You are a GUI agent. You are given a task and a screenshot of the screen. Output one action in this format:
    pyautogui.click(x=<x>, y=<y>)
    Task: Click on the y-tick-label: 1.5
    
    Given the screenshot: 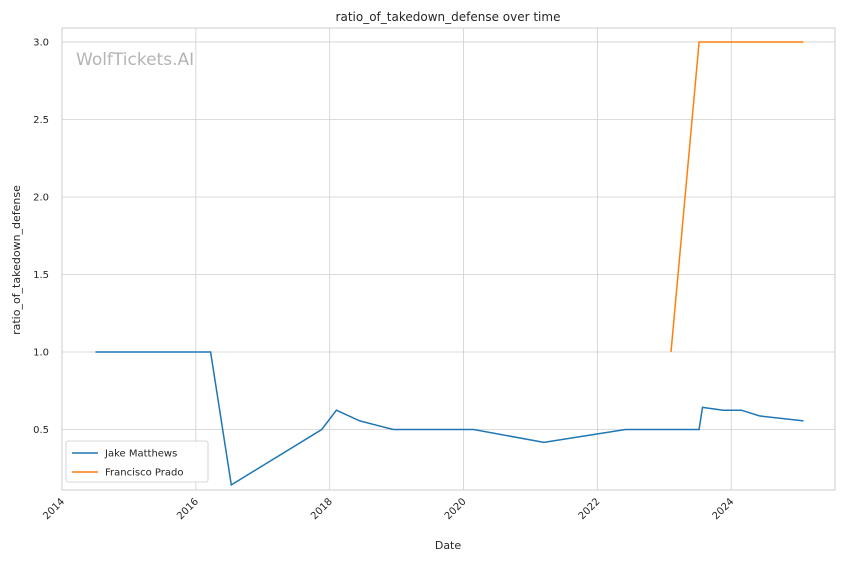 What is the action you would take?
    pyautogui.click(x=41, y=275)
    